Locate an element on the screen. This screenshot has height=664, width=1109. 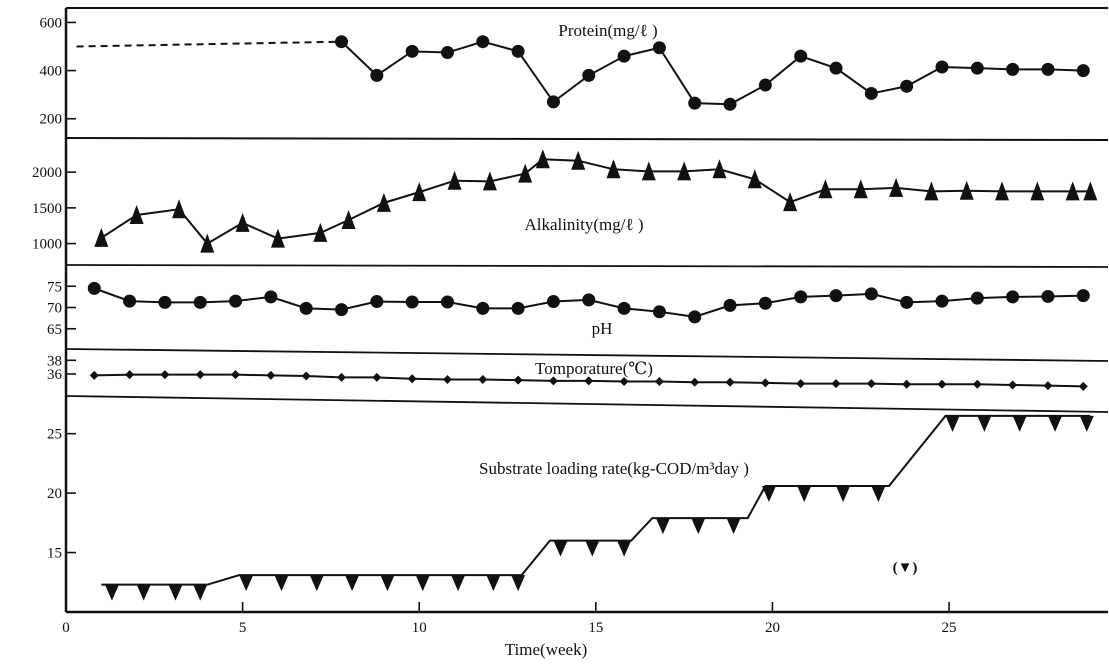
y-tick-label: 38 is located at coordinates (54, 361).